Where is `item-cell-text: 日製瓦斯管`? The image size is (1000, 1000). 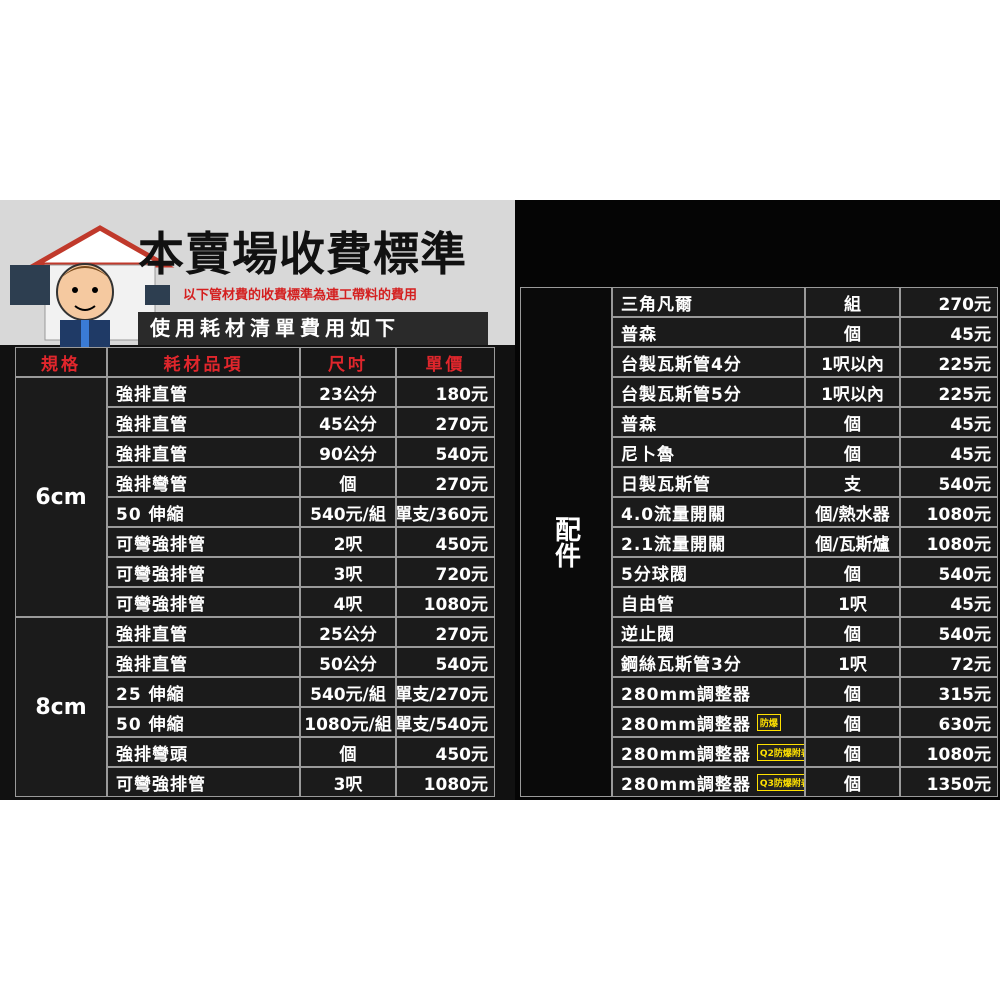 item-cell-text: 日製瓦斯管 is located at coordinates (666, 484).